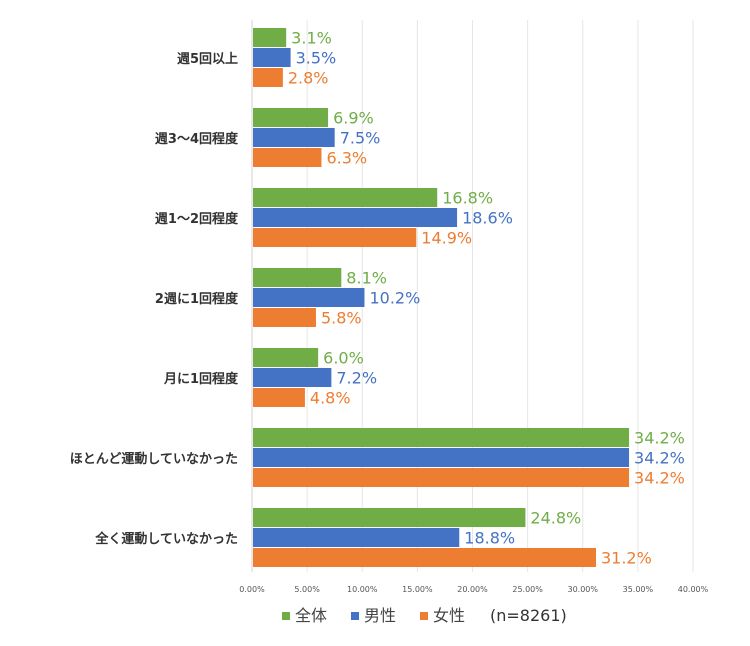  I want to click on category-label: 全く運動していなかった, so click(166, 539).